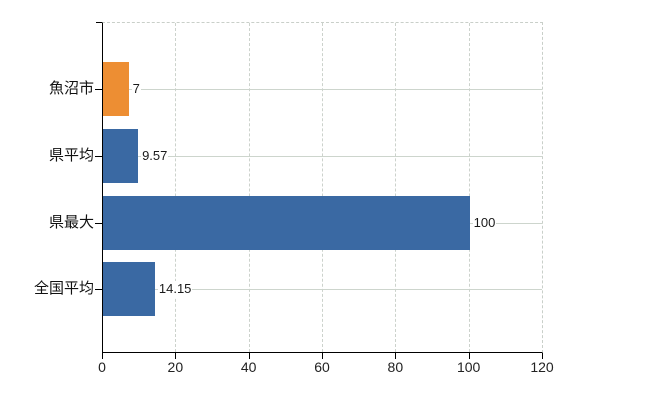 This screenshot has height=400, width=650. Describe the element at coordinates (136, 89) in the screenshot. I see `bar-value-label: 7` at that location.